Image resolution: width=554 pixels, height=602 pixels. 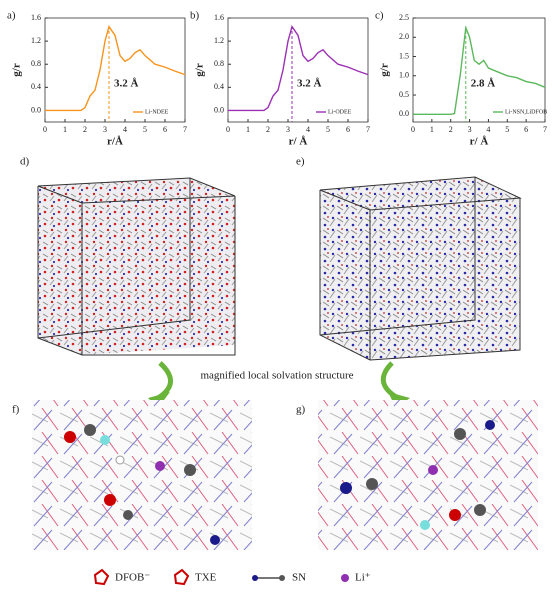 I want to click on y-tick-label: 1.5, so click(x=404, y=55).